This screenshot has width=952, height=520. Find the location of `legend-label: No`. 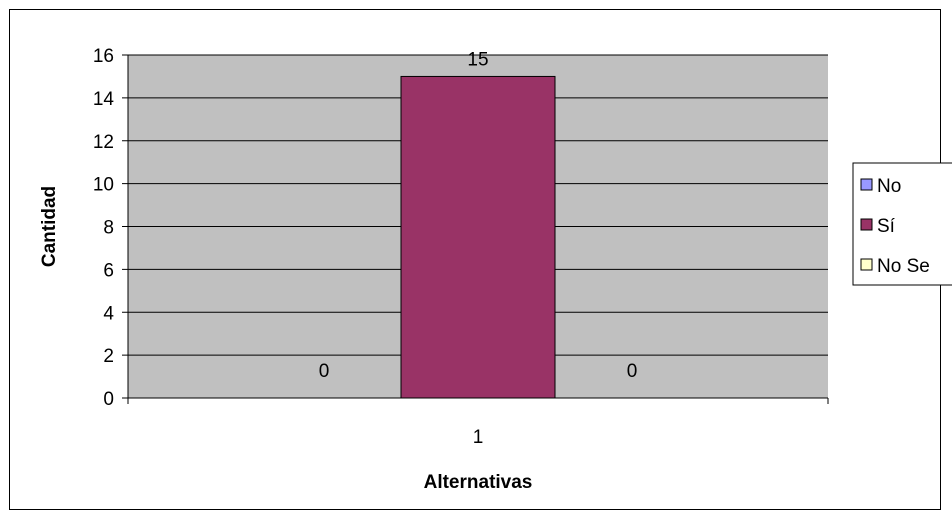

legend-label: No is located at coordinates (889, 186).